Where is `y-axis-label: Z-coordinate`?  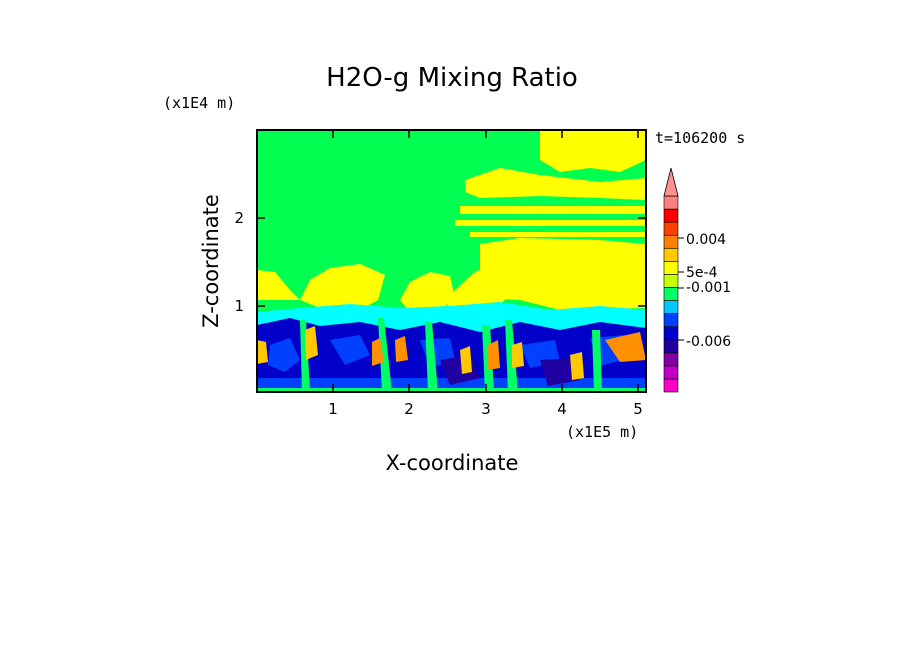 y-axis-label: Z-coordinate is located at coordinates (211, 261).